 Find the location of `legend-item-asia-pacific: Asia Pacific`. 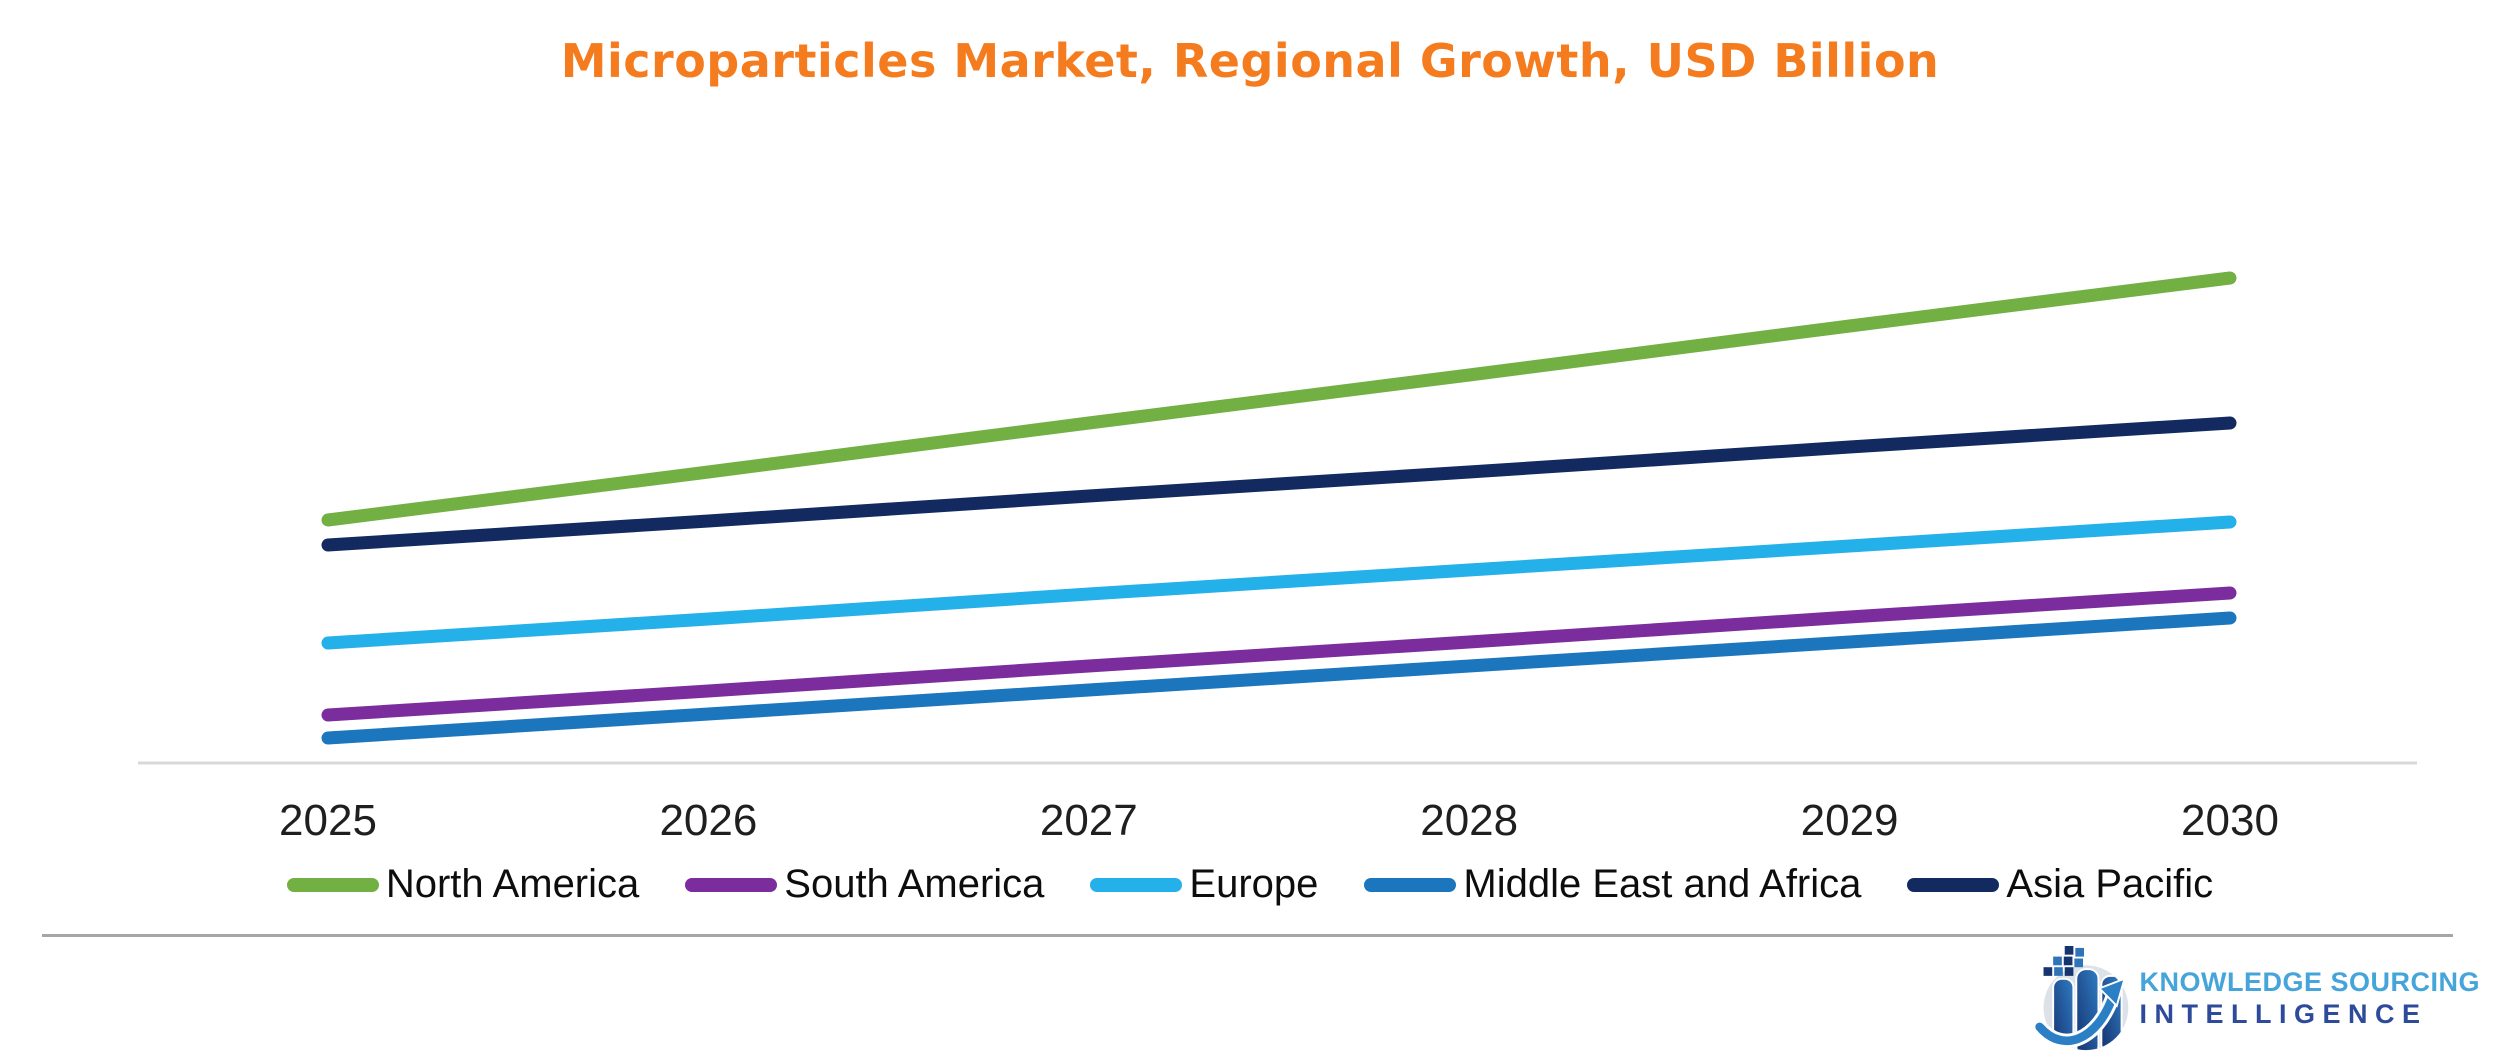

legend-item-asia-pacific: Asia Pacific is located at coordinates (2060, 884).